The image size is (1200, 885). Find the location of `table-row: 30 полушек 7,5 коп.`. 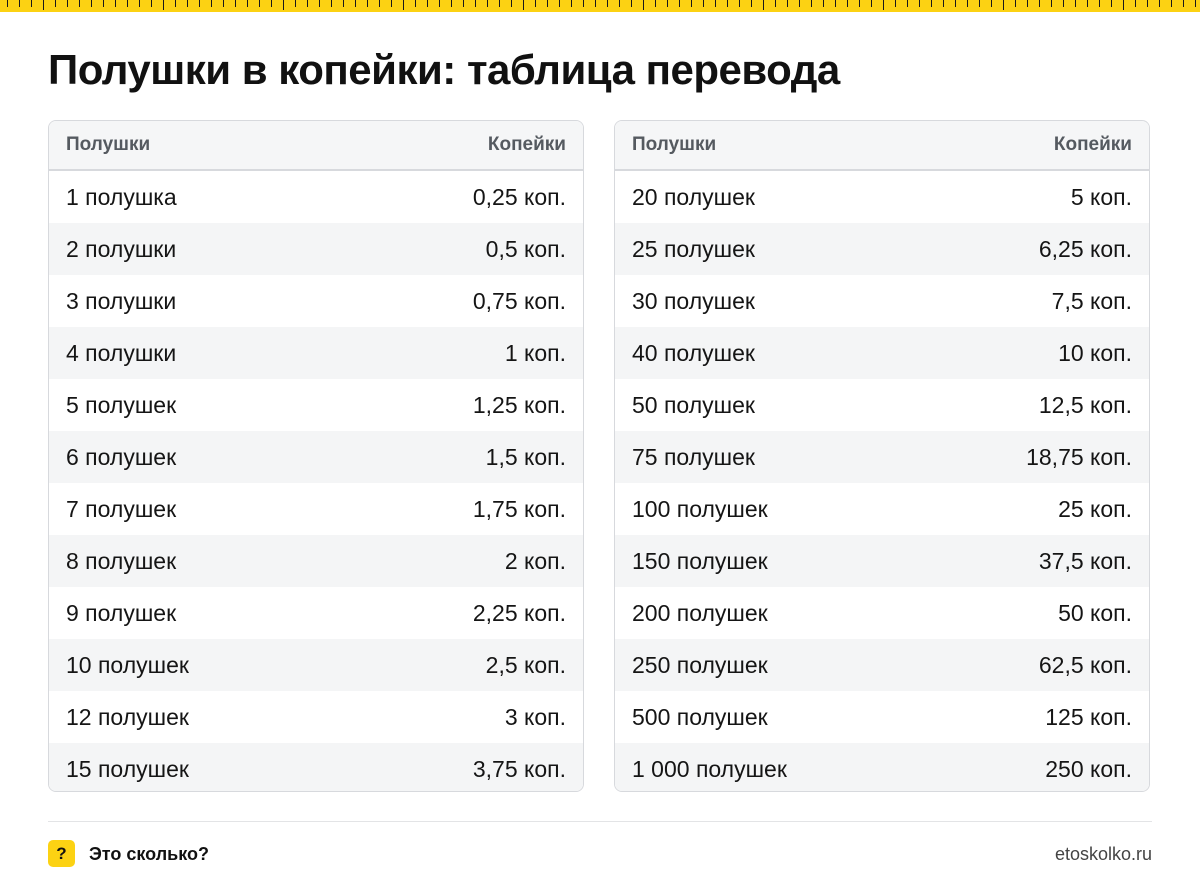

table-row: 30 полушек 7,5 коп. is located at coordinates (882, 301).